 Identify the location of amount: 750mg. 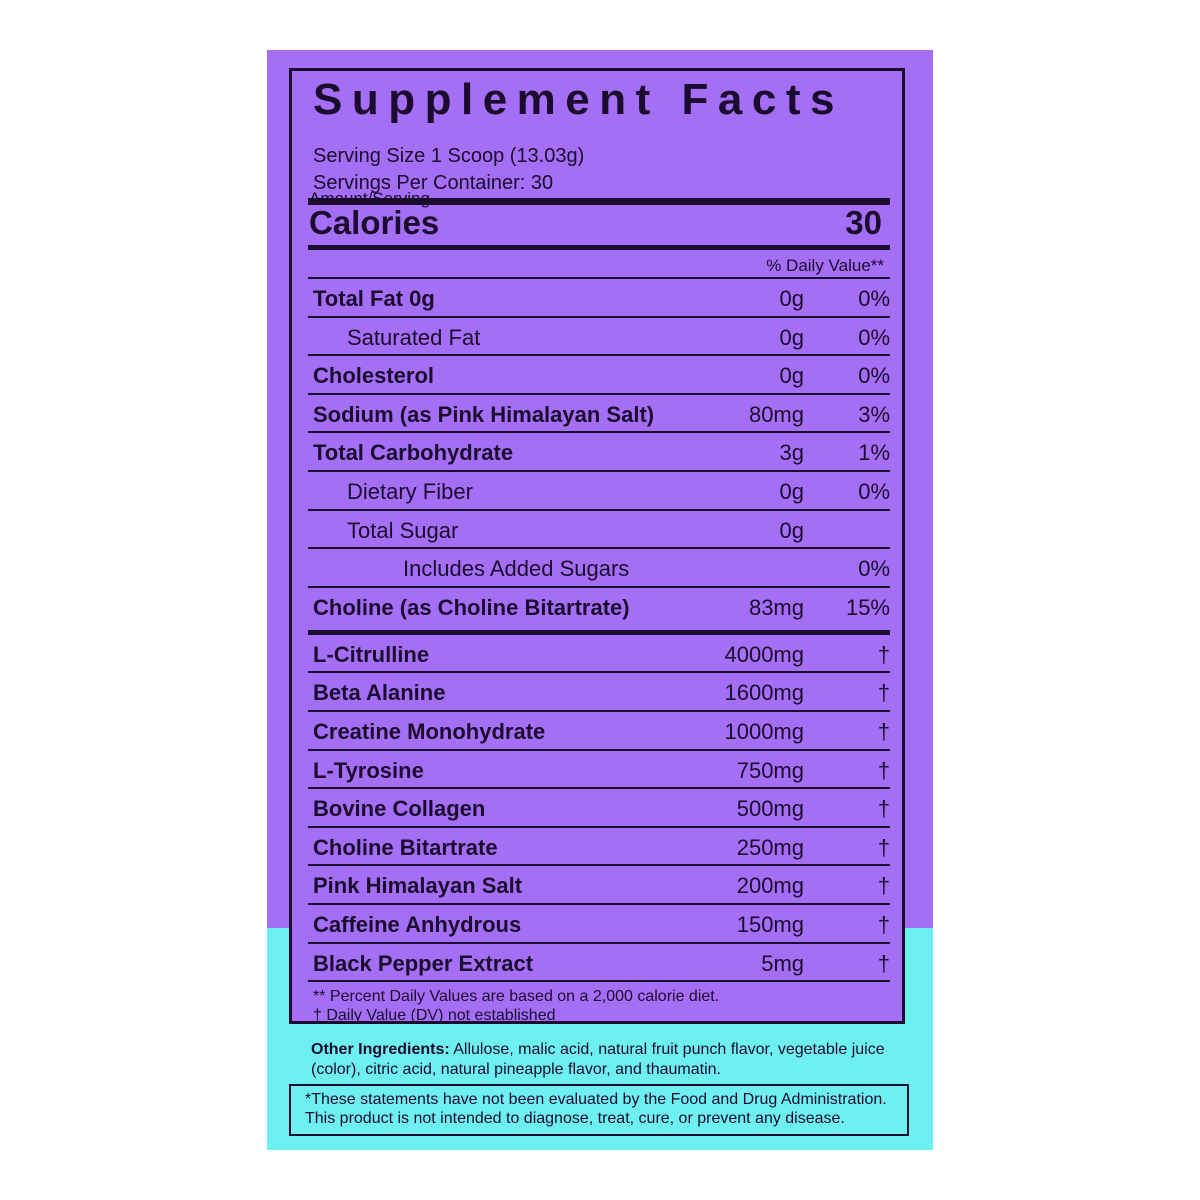
(770, 770).